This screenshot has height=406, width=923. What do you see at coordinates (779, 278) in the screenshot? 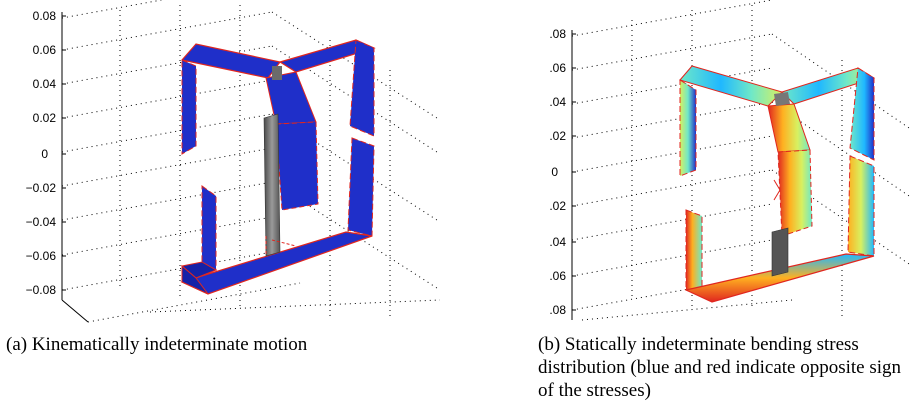
I see `bottom-plate` at bounding box center [779, 278].